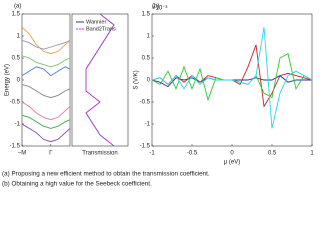 Image resolution: width=320 pixels, height=240 pixels. I want to click on x-tick-label: Γ, so click(51, 154).